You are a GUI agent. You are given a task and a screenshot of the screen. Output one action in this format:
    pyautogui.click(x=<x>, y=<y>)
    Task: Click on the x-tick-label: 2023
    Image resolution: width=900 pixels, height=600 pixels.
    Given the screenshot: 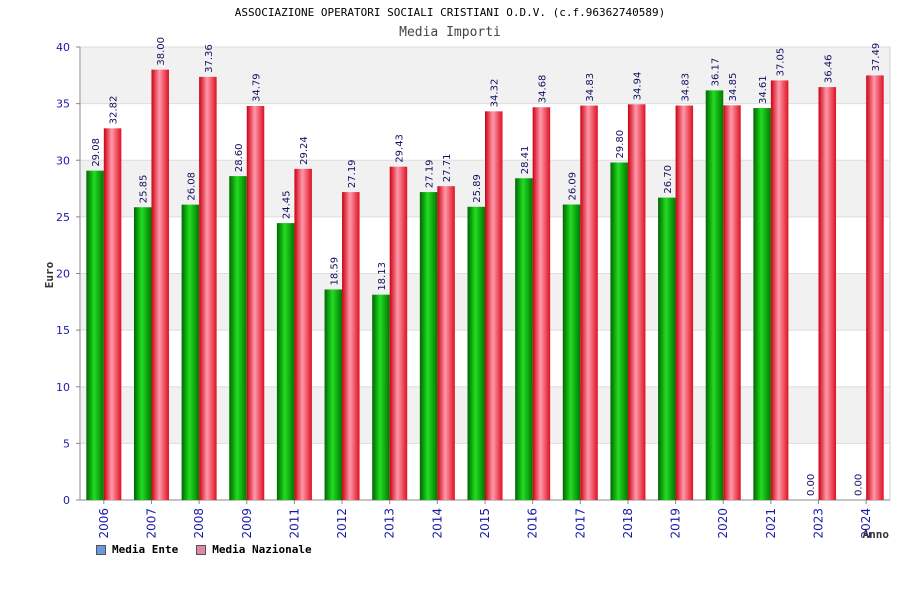 What is the action you would take?
    pyautogui.click(x=819, y=523)
    